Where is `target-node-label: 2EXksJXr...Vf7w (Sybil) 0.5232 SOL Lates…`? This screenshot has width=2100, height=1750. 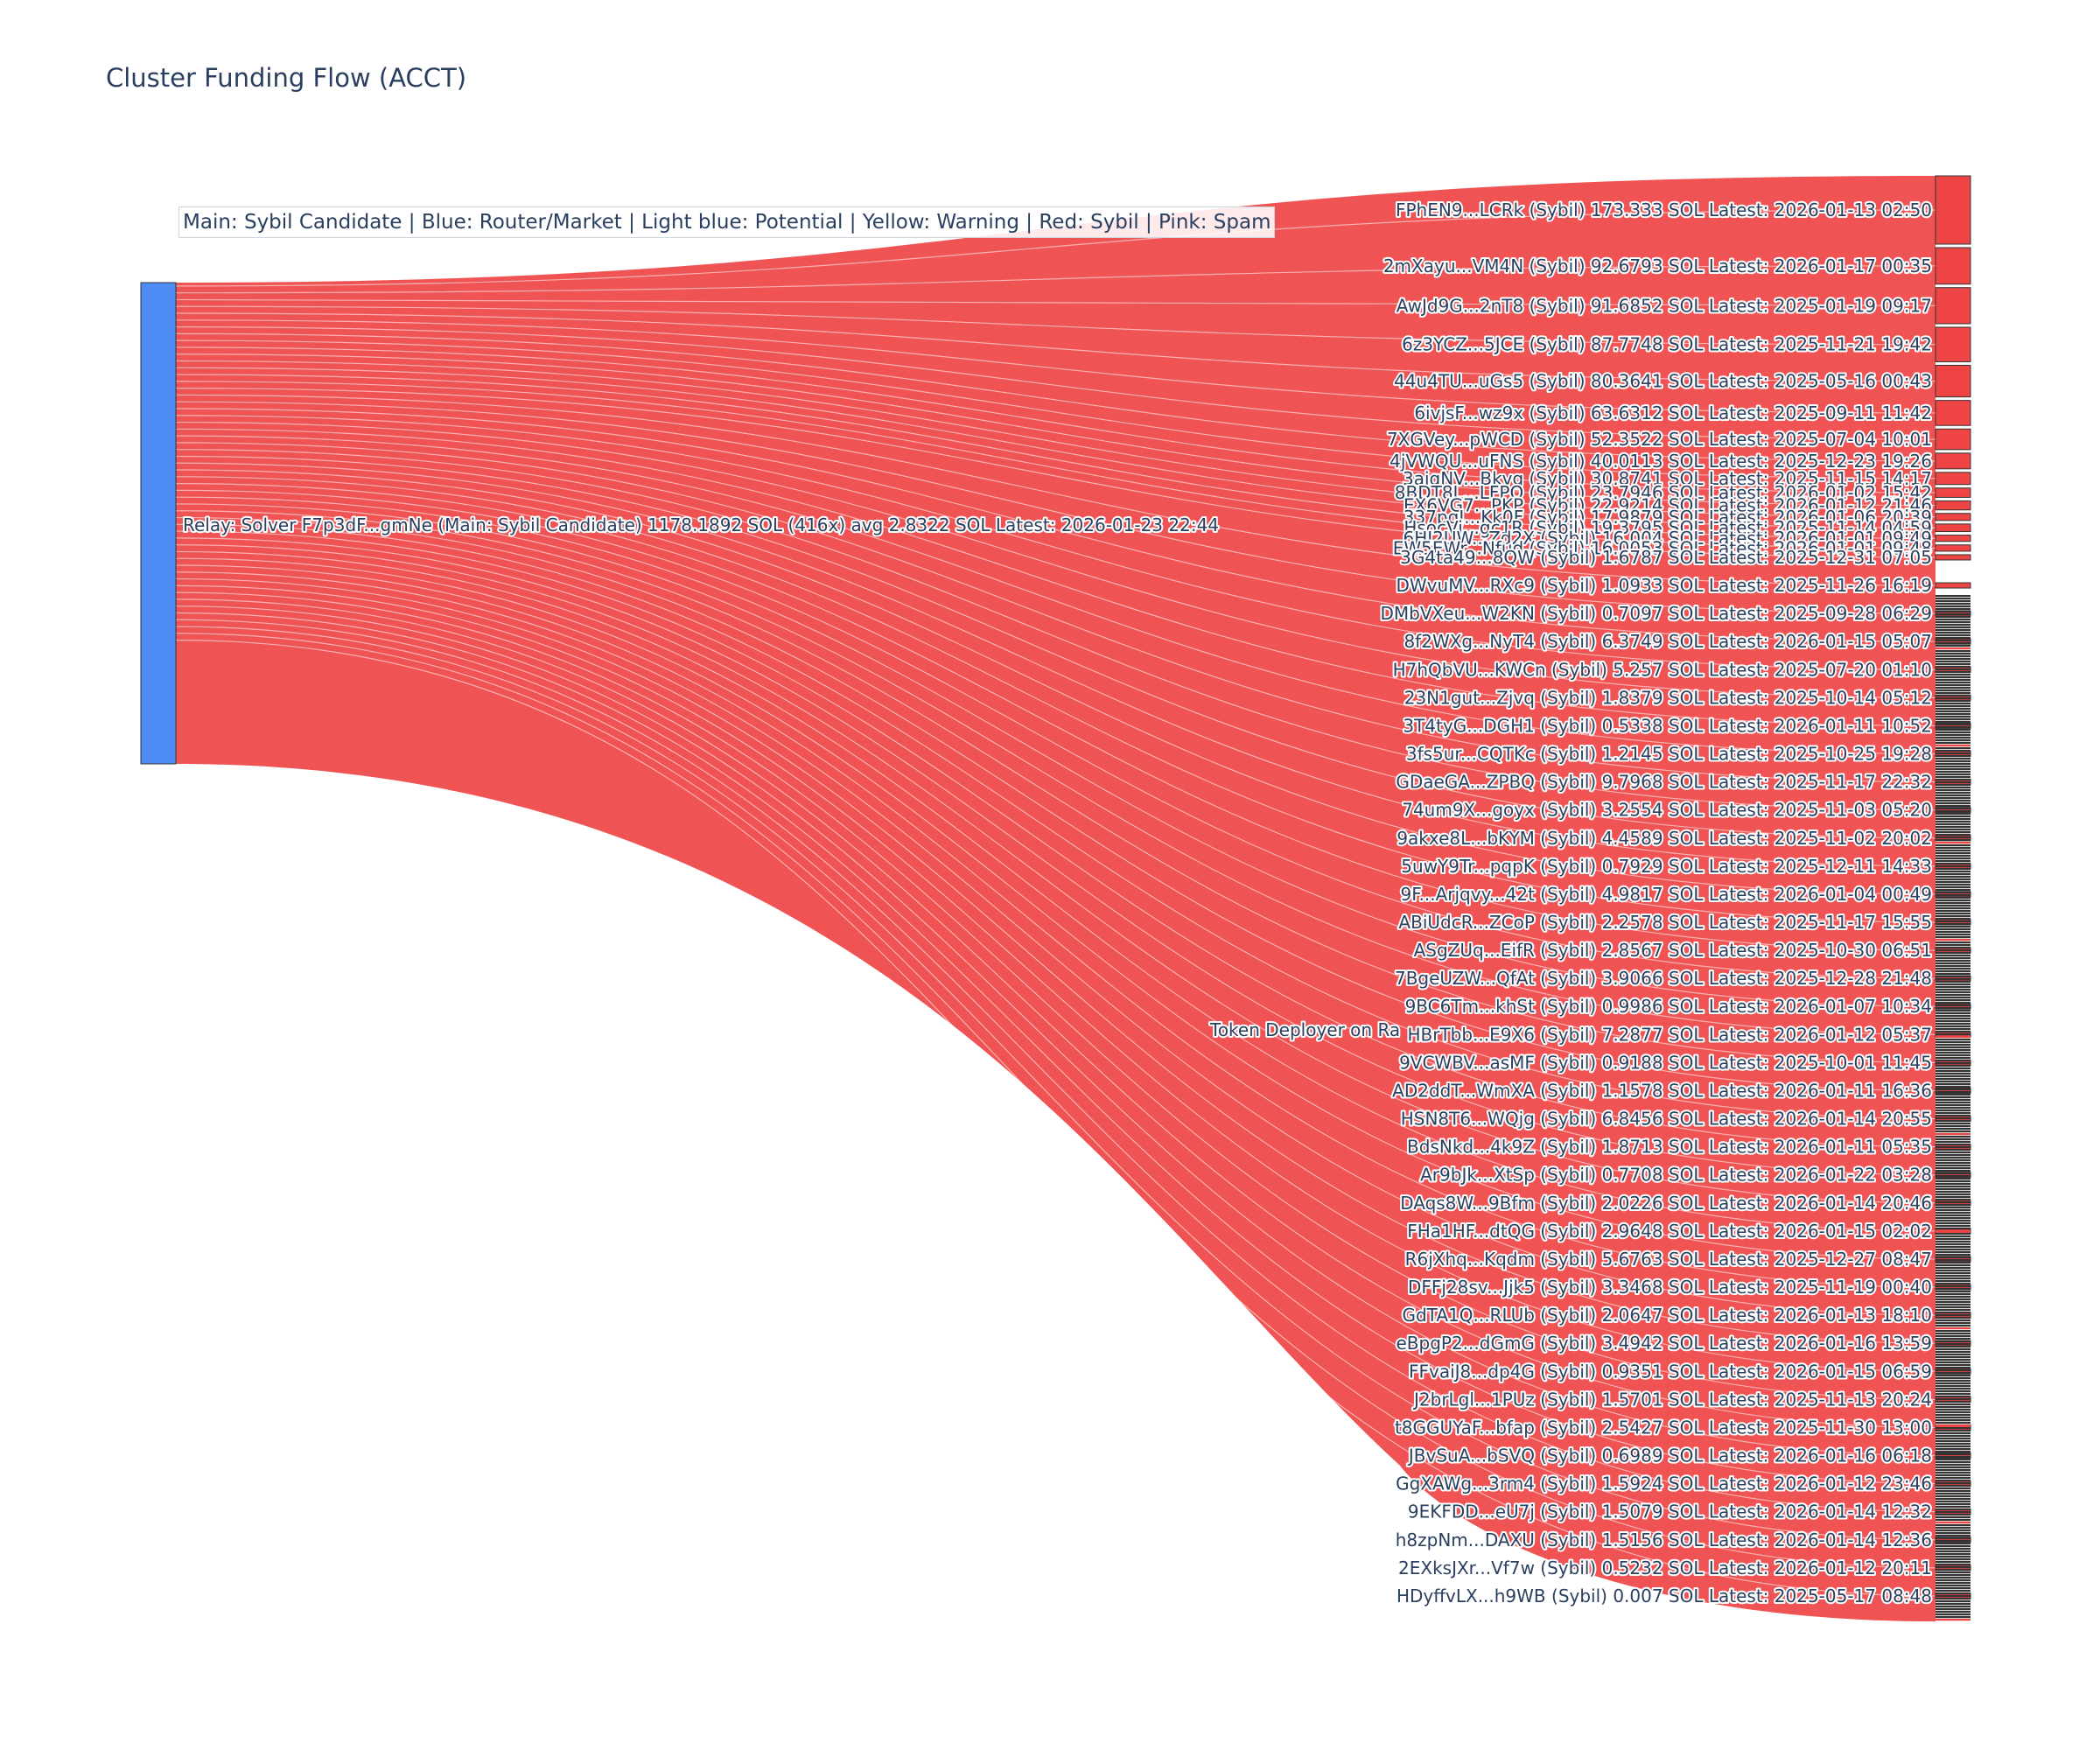
target-node-label: 2EXksJXr...Vf7w (Sybil) 0.5232 SOL Lates… is located at coordinates (1665, 1568).